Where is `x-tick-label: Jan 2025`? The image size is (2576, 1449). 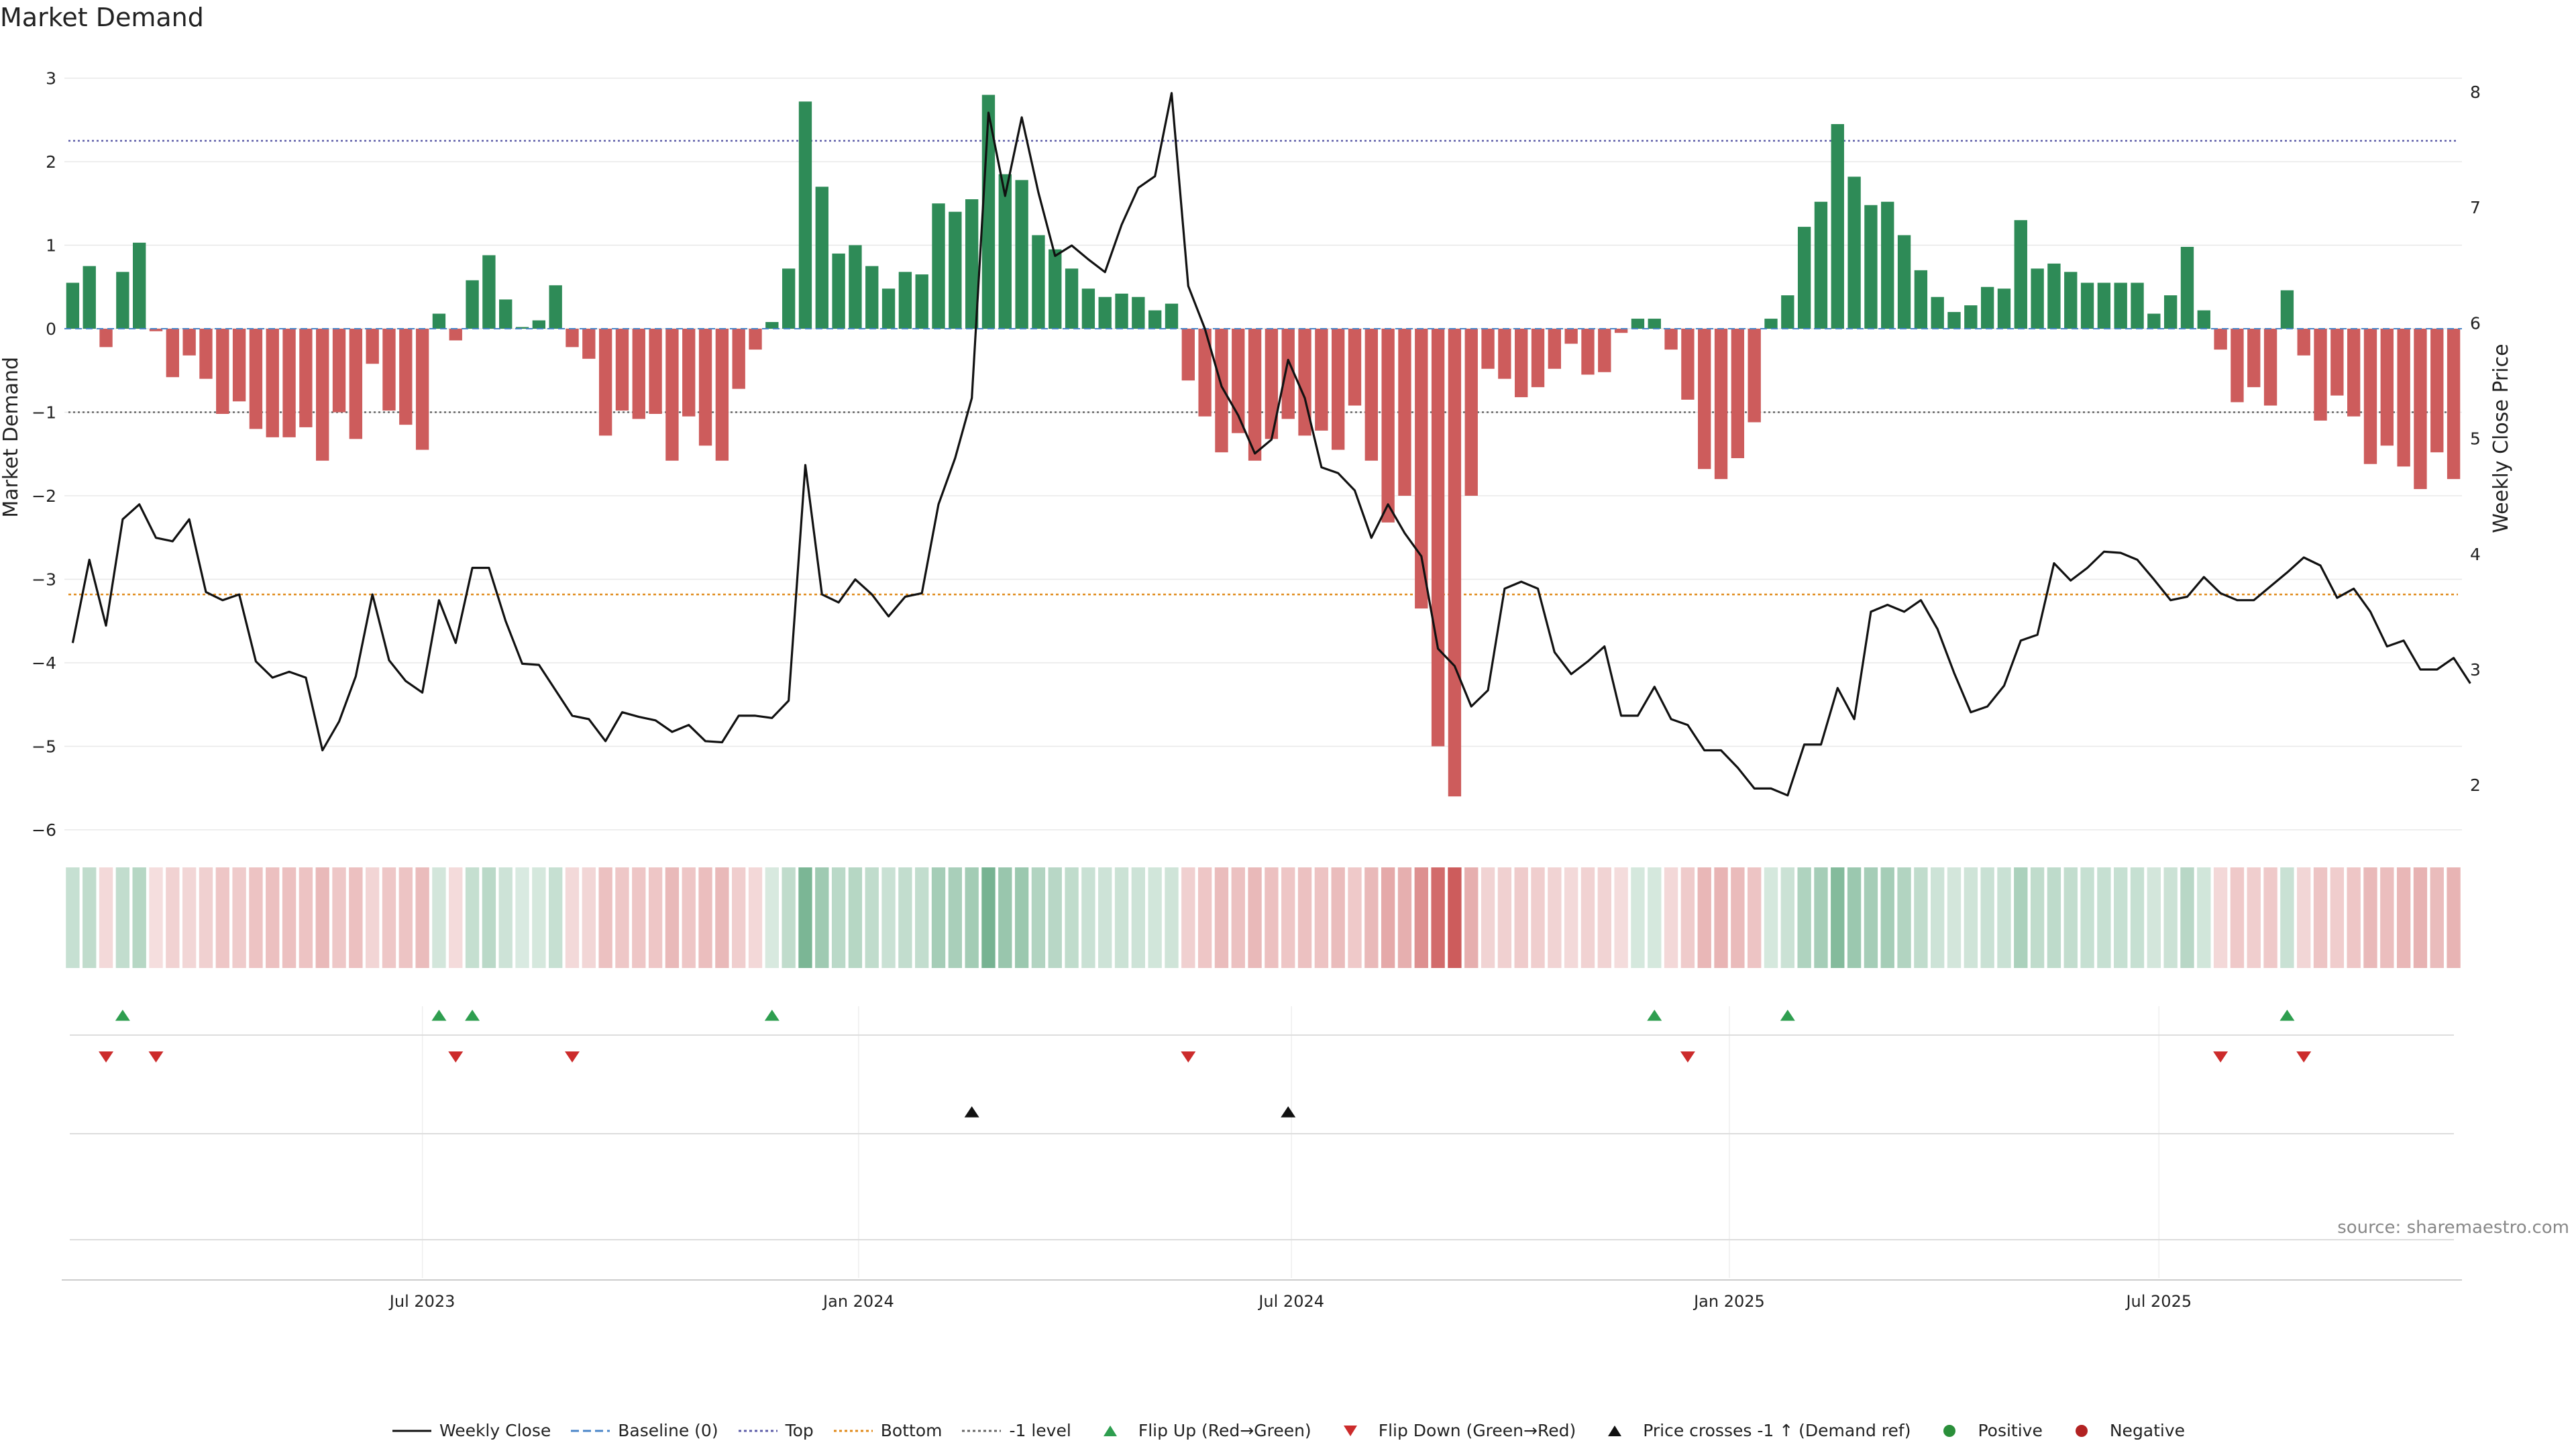 x-tick-label: Jan 2025 is located at coordinates (1729, 1301).